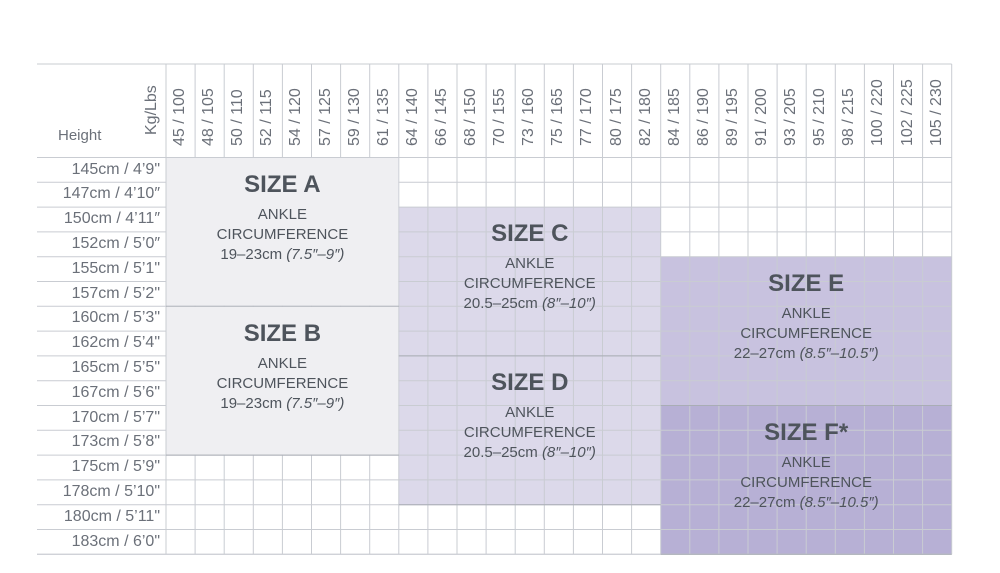 The image size is (1000, 573). What do you see at coordinates (558, 117) in the screenshot?
I see `weight-label: 75 / 165` at bounding box center [558, 117].